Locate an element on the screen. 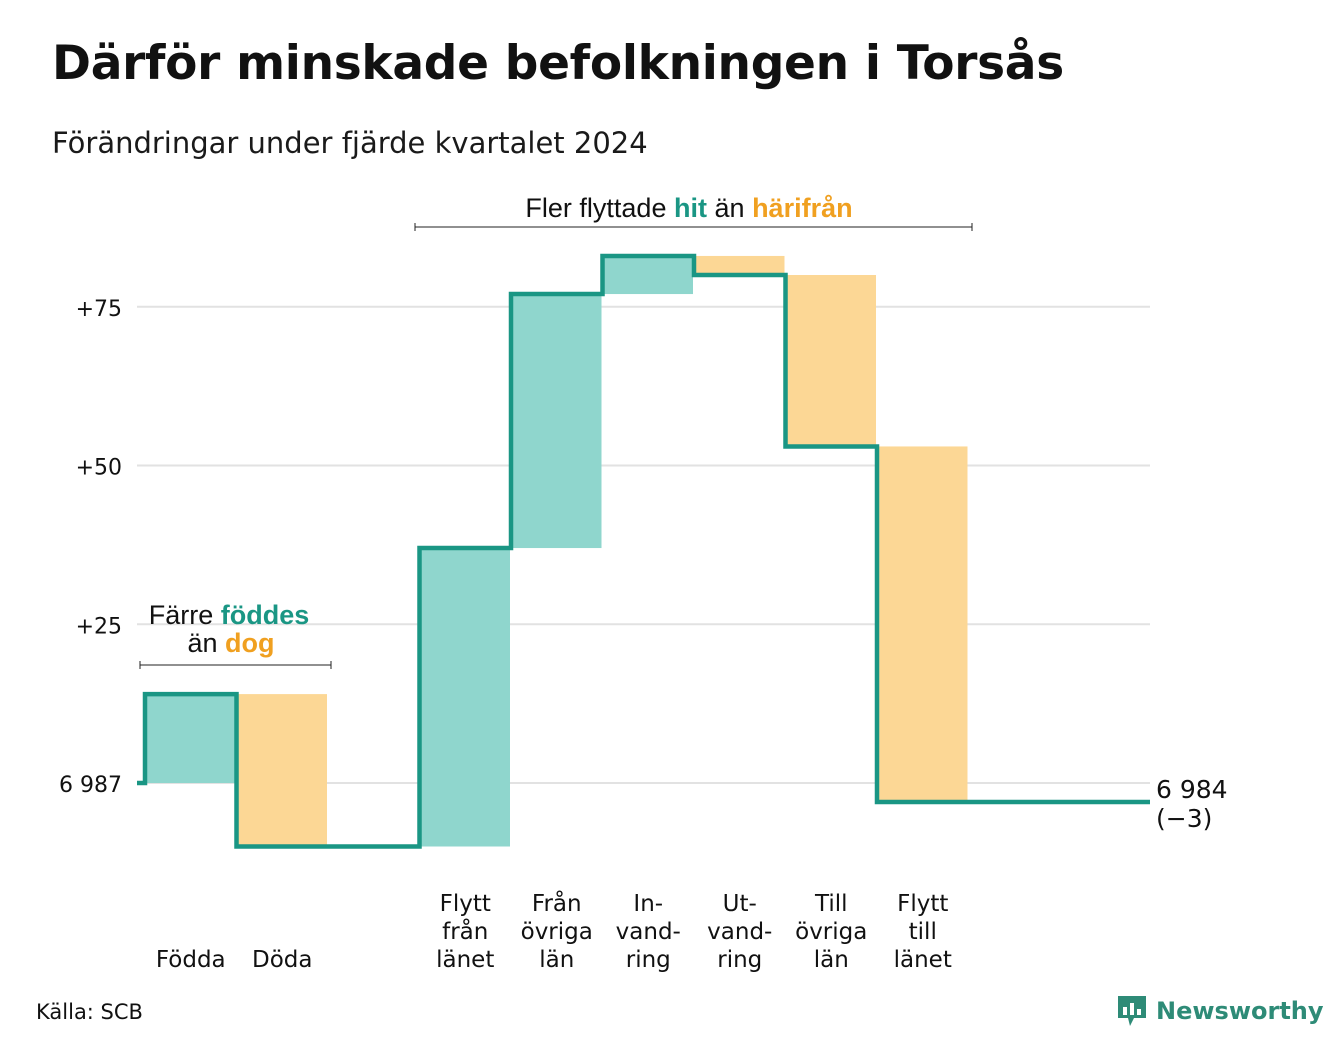  newsworthy-logo: Newsworthy is located at coordinates (1220, 1011).